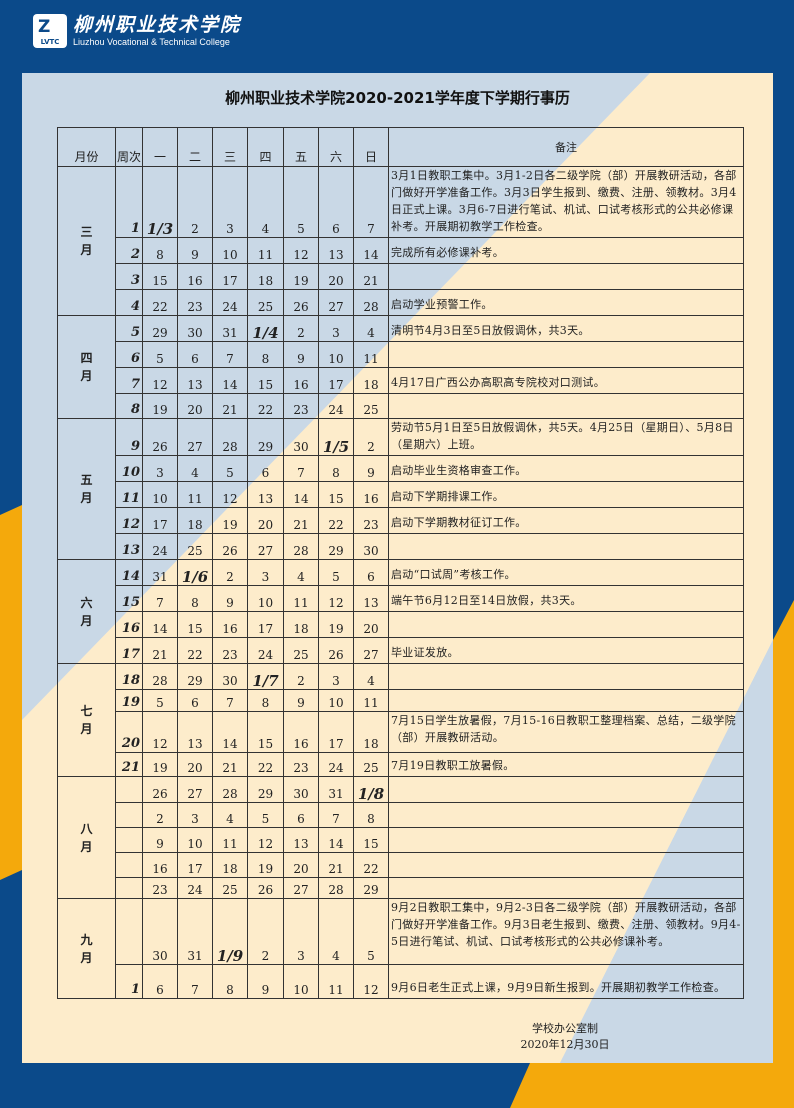  Describe the element at coordinates (265, 147) in the screenshot. I see `header-day-4: 四` at that location.